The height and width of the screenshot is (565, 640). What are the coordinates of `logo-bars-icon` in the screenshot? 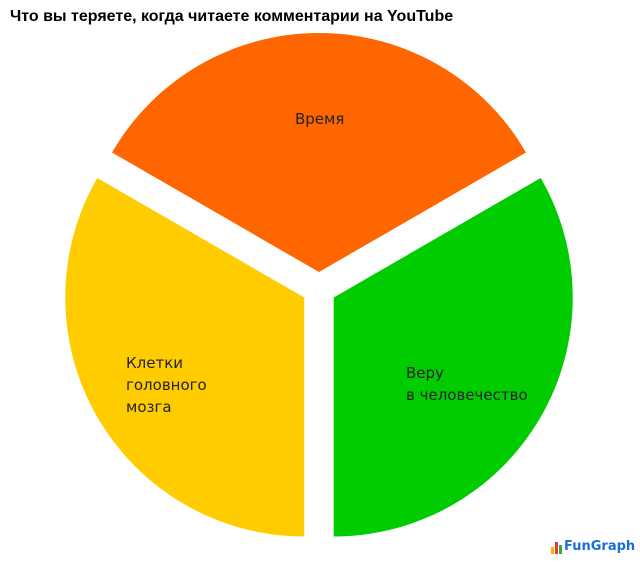 It's located at (556, 547).